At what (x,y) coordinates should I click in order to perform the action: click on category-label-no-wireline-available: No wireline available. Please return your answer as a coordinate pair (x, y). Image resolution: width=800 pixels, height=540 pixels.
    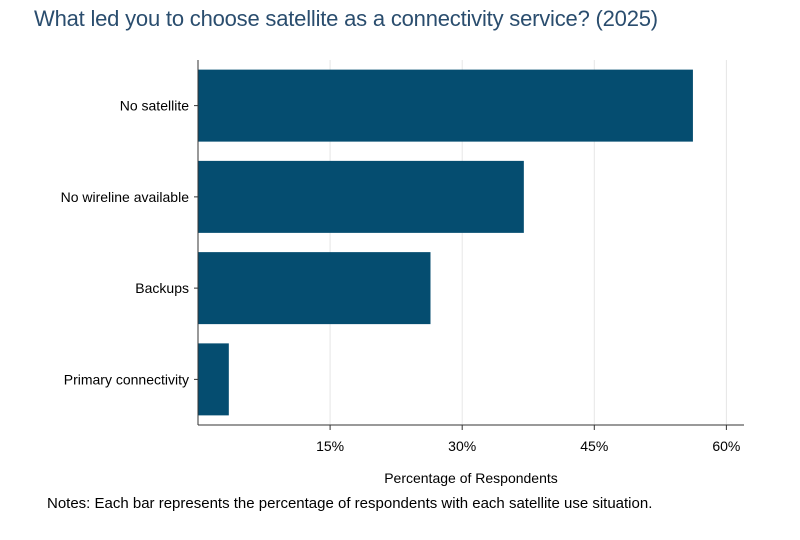
    Looking at the image, I should click on (125, 197).